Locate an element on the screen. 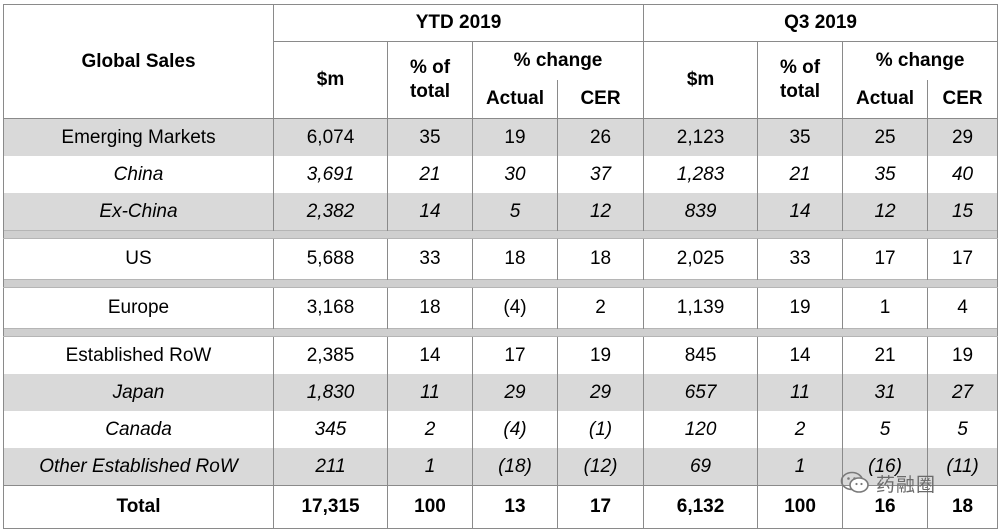 The width and height of the screenshot is (1000, 529). header-global-sales: Global Sales is located at coordinates (138, 61).